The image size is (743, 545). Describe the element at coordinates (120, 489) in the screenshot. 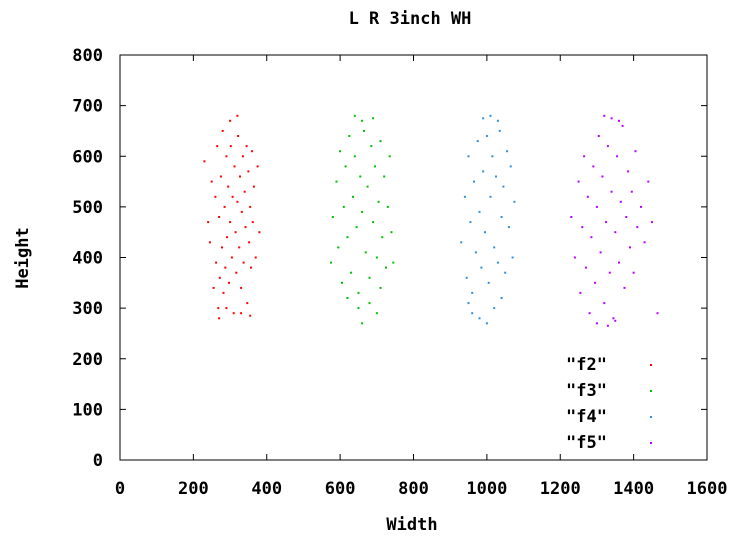

I see `x-tick-label: 0` at that location.